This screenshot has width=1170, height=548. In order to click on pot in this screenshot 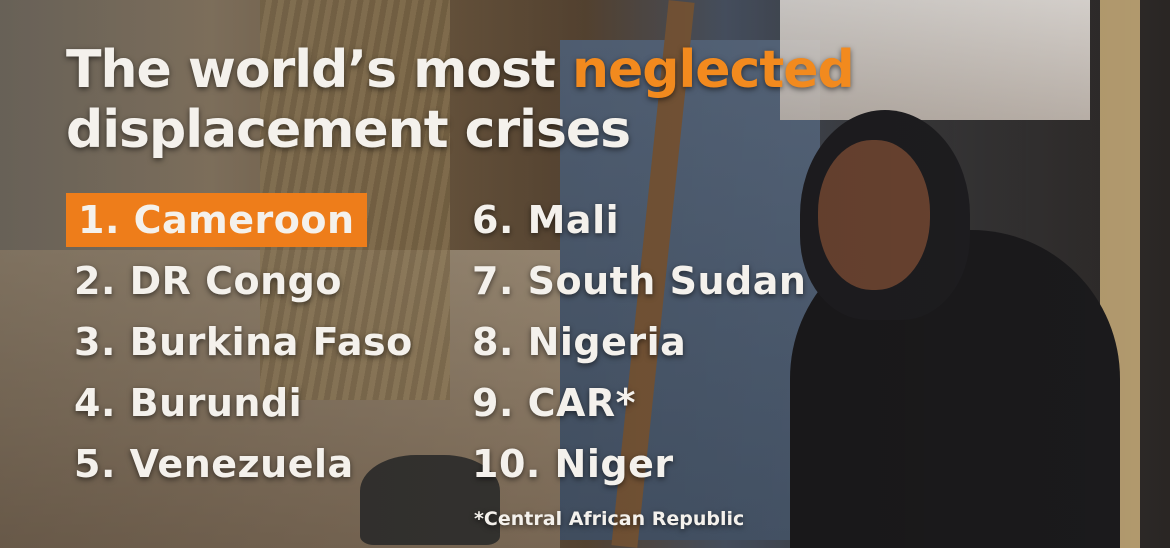, I will do `click(430, 500)`.